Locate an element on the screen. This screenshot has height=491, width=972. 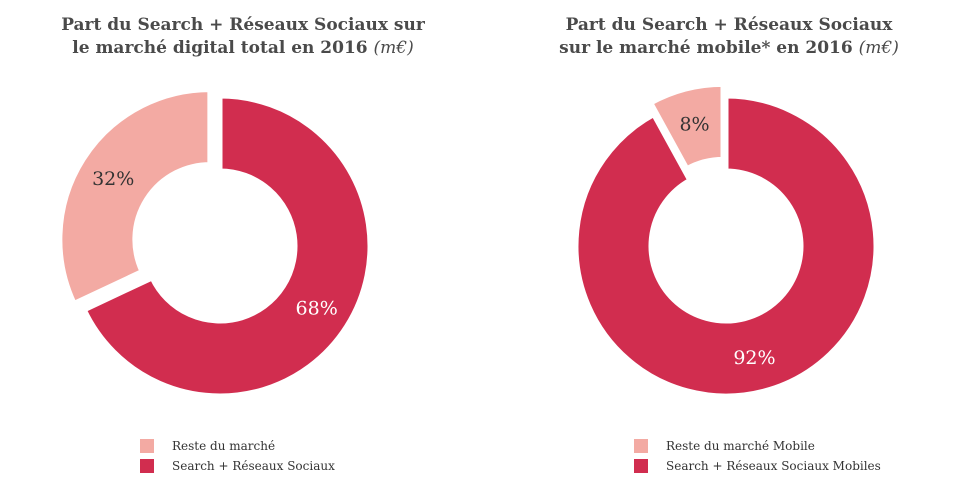
legend-label: Reste du marché Mobile is located at coordinates (740, 446).